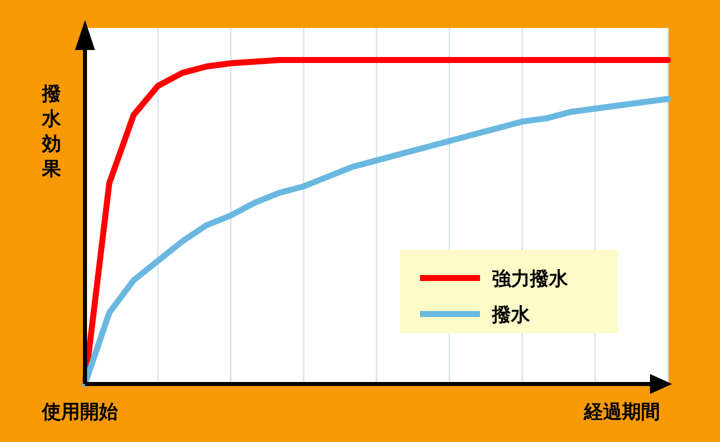 The image size is (720, 442). Describe the element at coordinates (621, 412) in the screenshot. I see `x-axis-title: 経過期間` at that location.